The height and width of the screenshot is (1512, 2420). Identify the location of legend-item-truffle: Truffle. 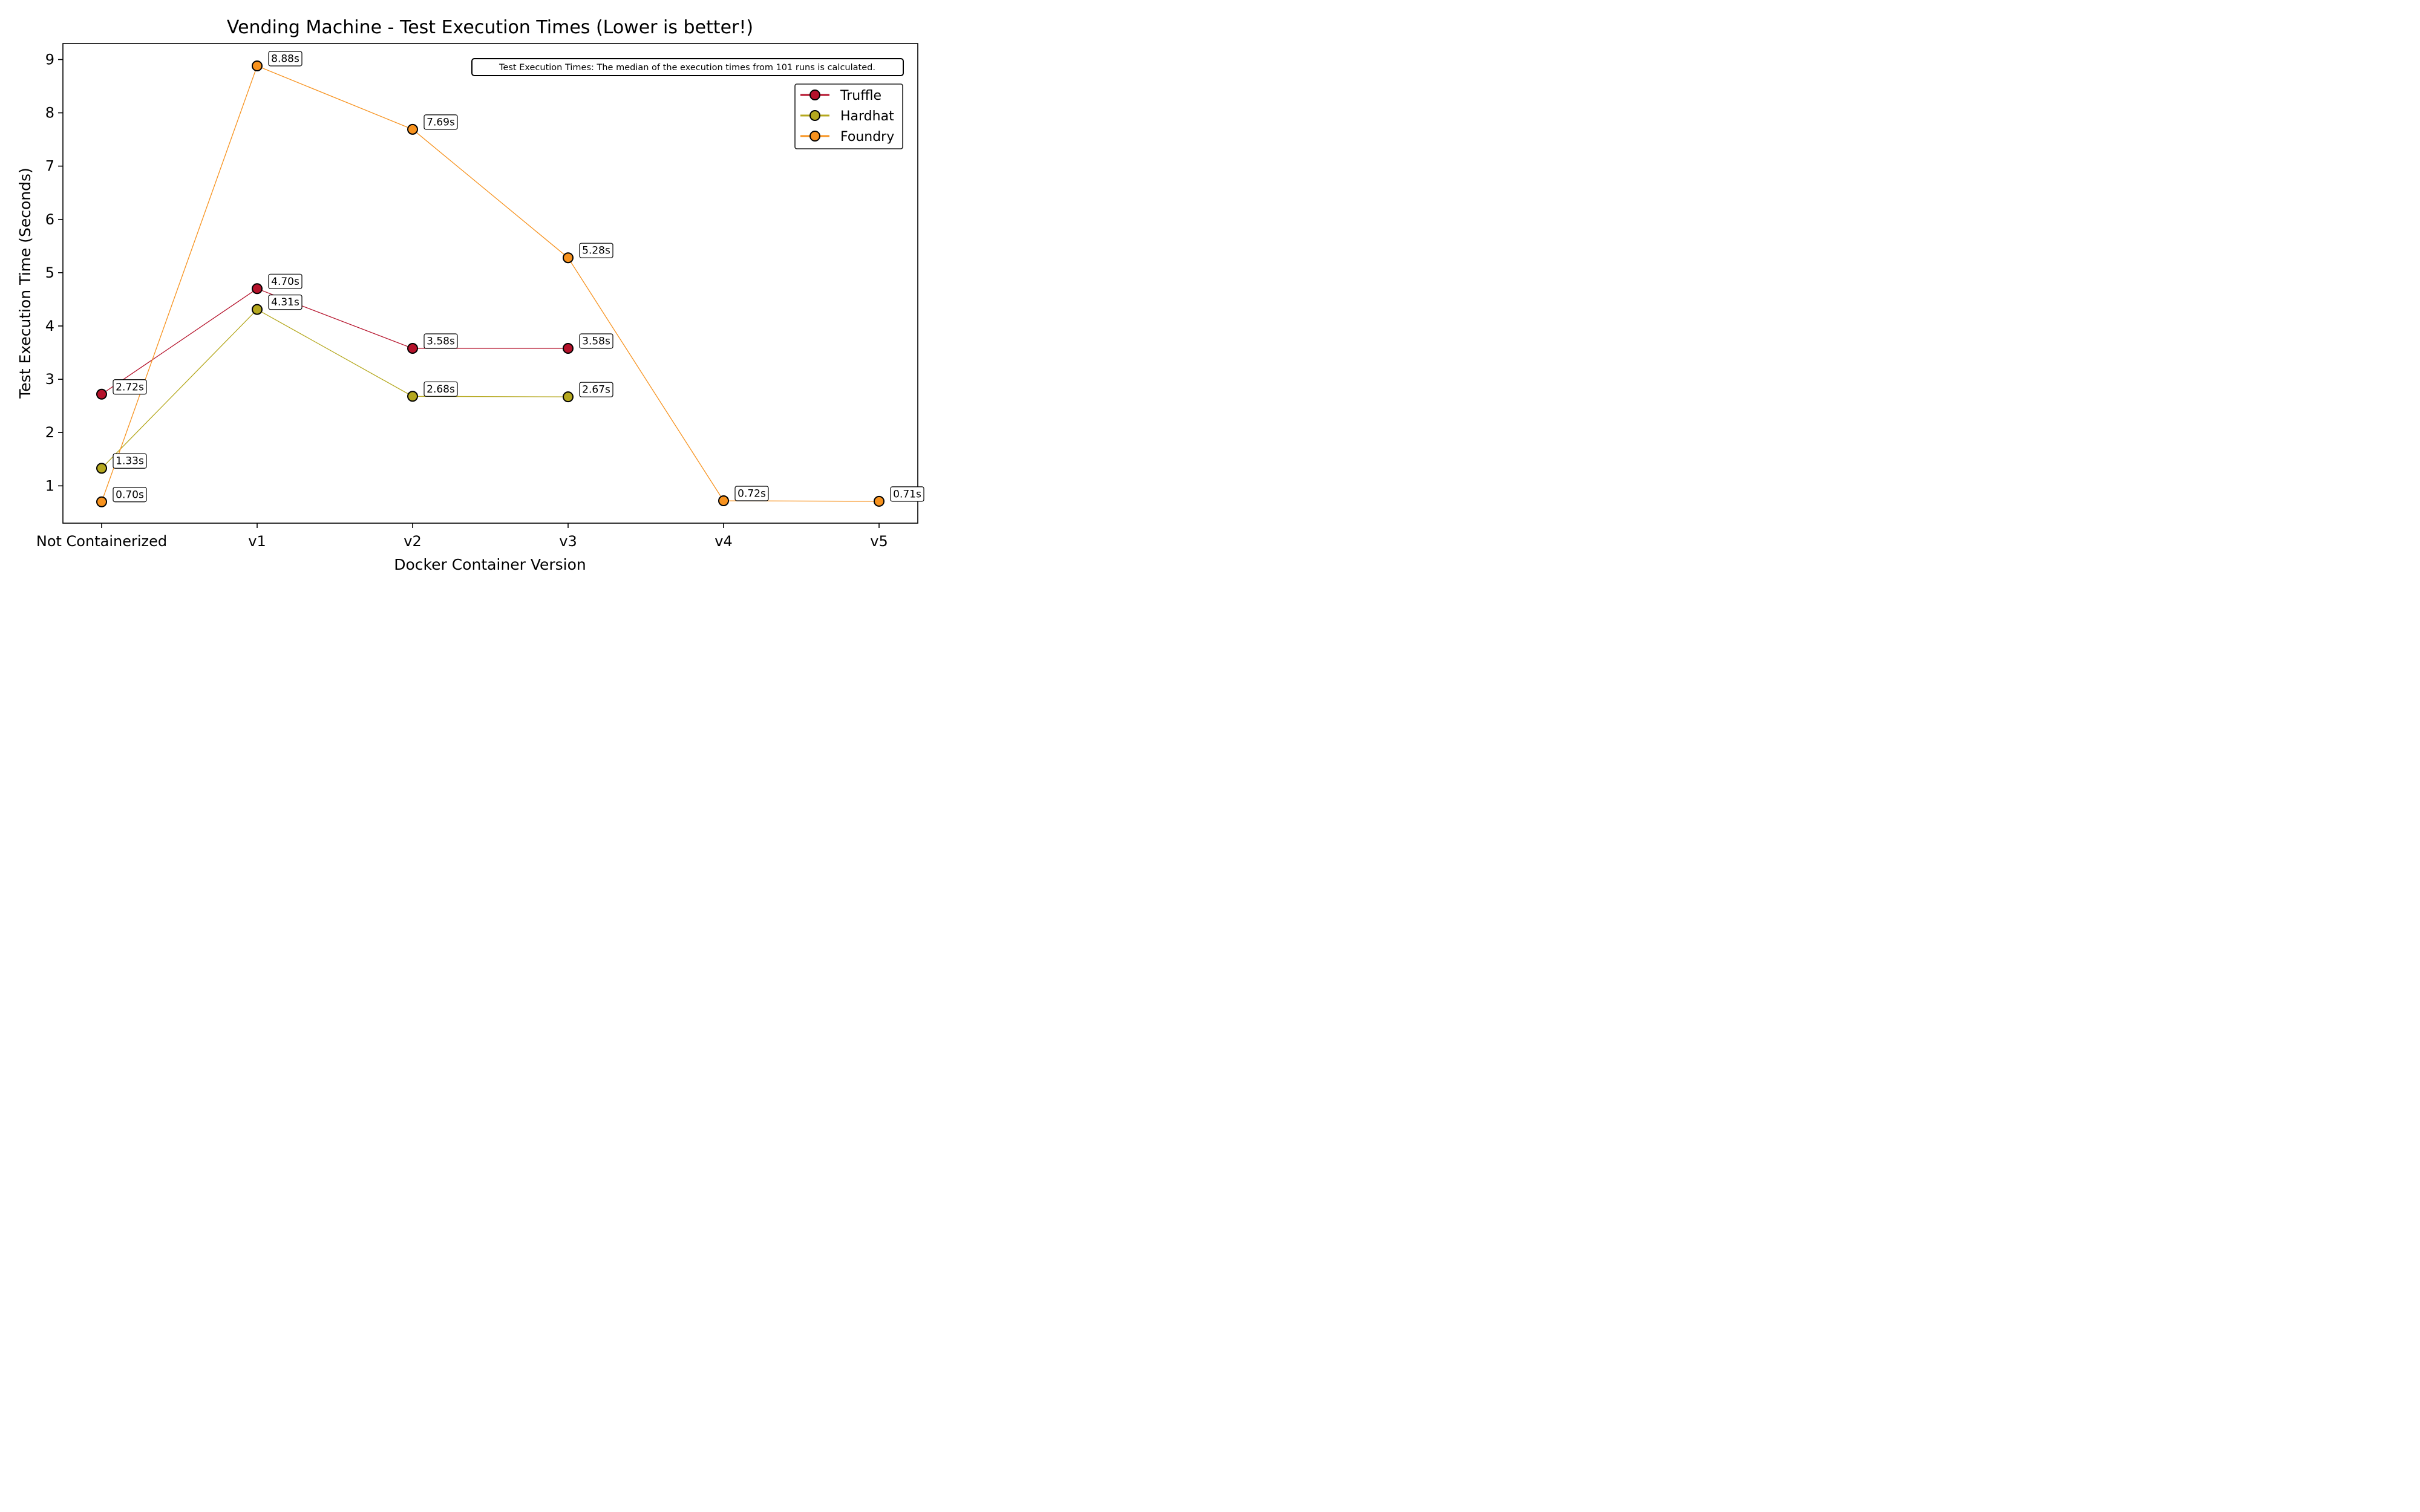
(840, 96).